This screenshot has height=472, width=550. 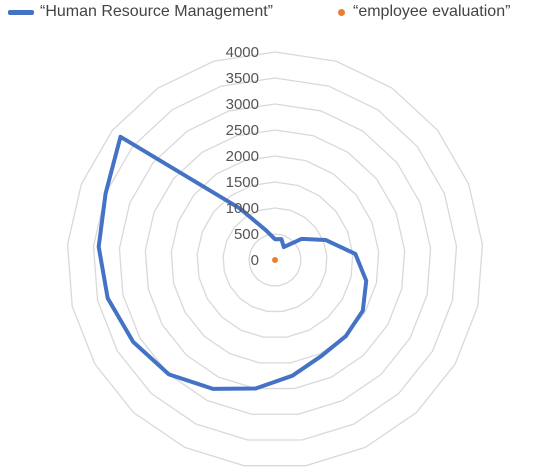 I want to click on legend-item-human-resource-management: “Human Resource Management”, so click(x=140, y=12).